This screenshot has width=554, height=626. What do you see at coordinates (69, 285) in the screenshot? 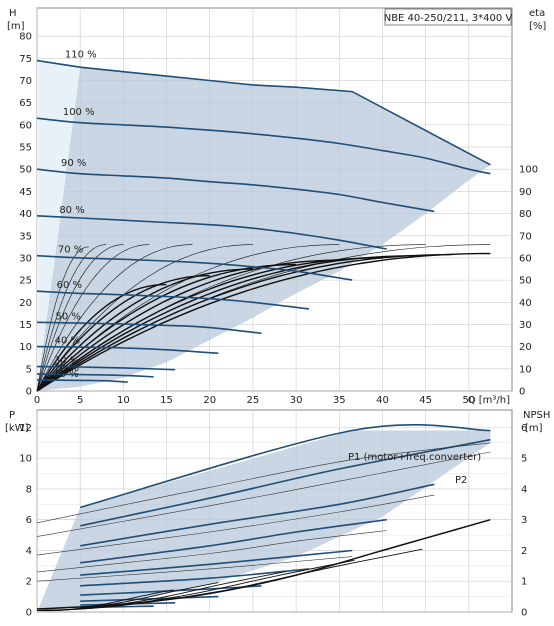
I see `series-label-head: 60 %` at bounding box center [69, 285].